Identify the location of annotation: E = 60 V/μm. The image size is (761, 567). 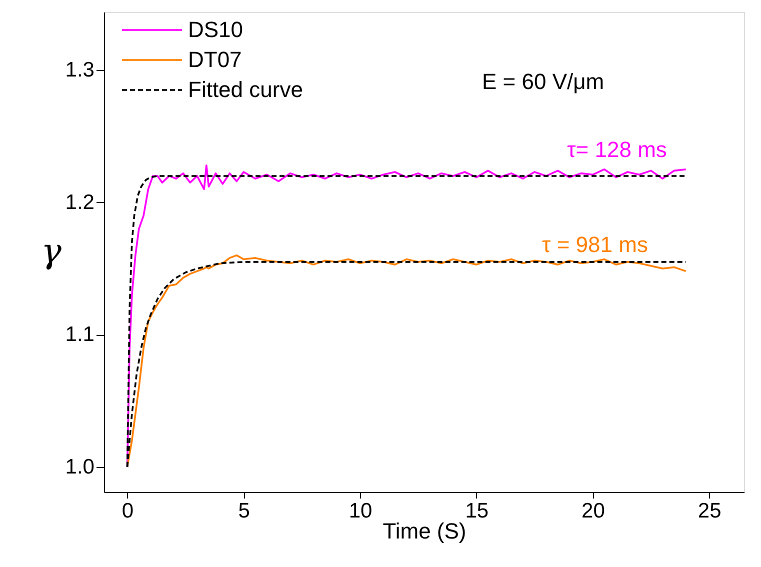
(543, 81).